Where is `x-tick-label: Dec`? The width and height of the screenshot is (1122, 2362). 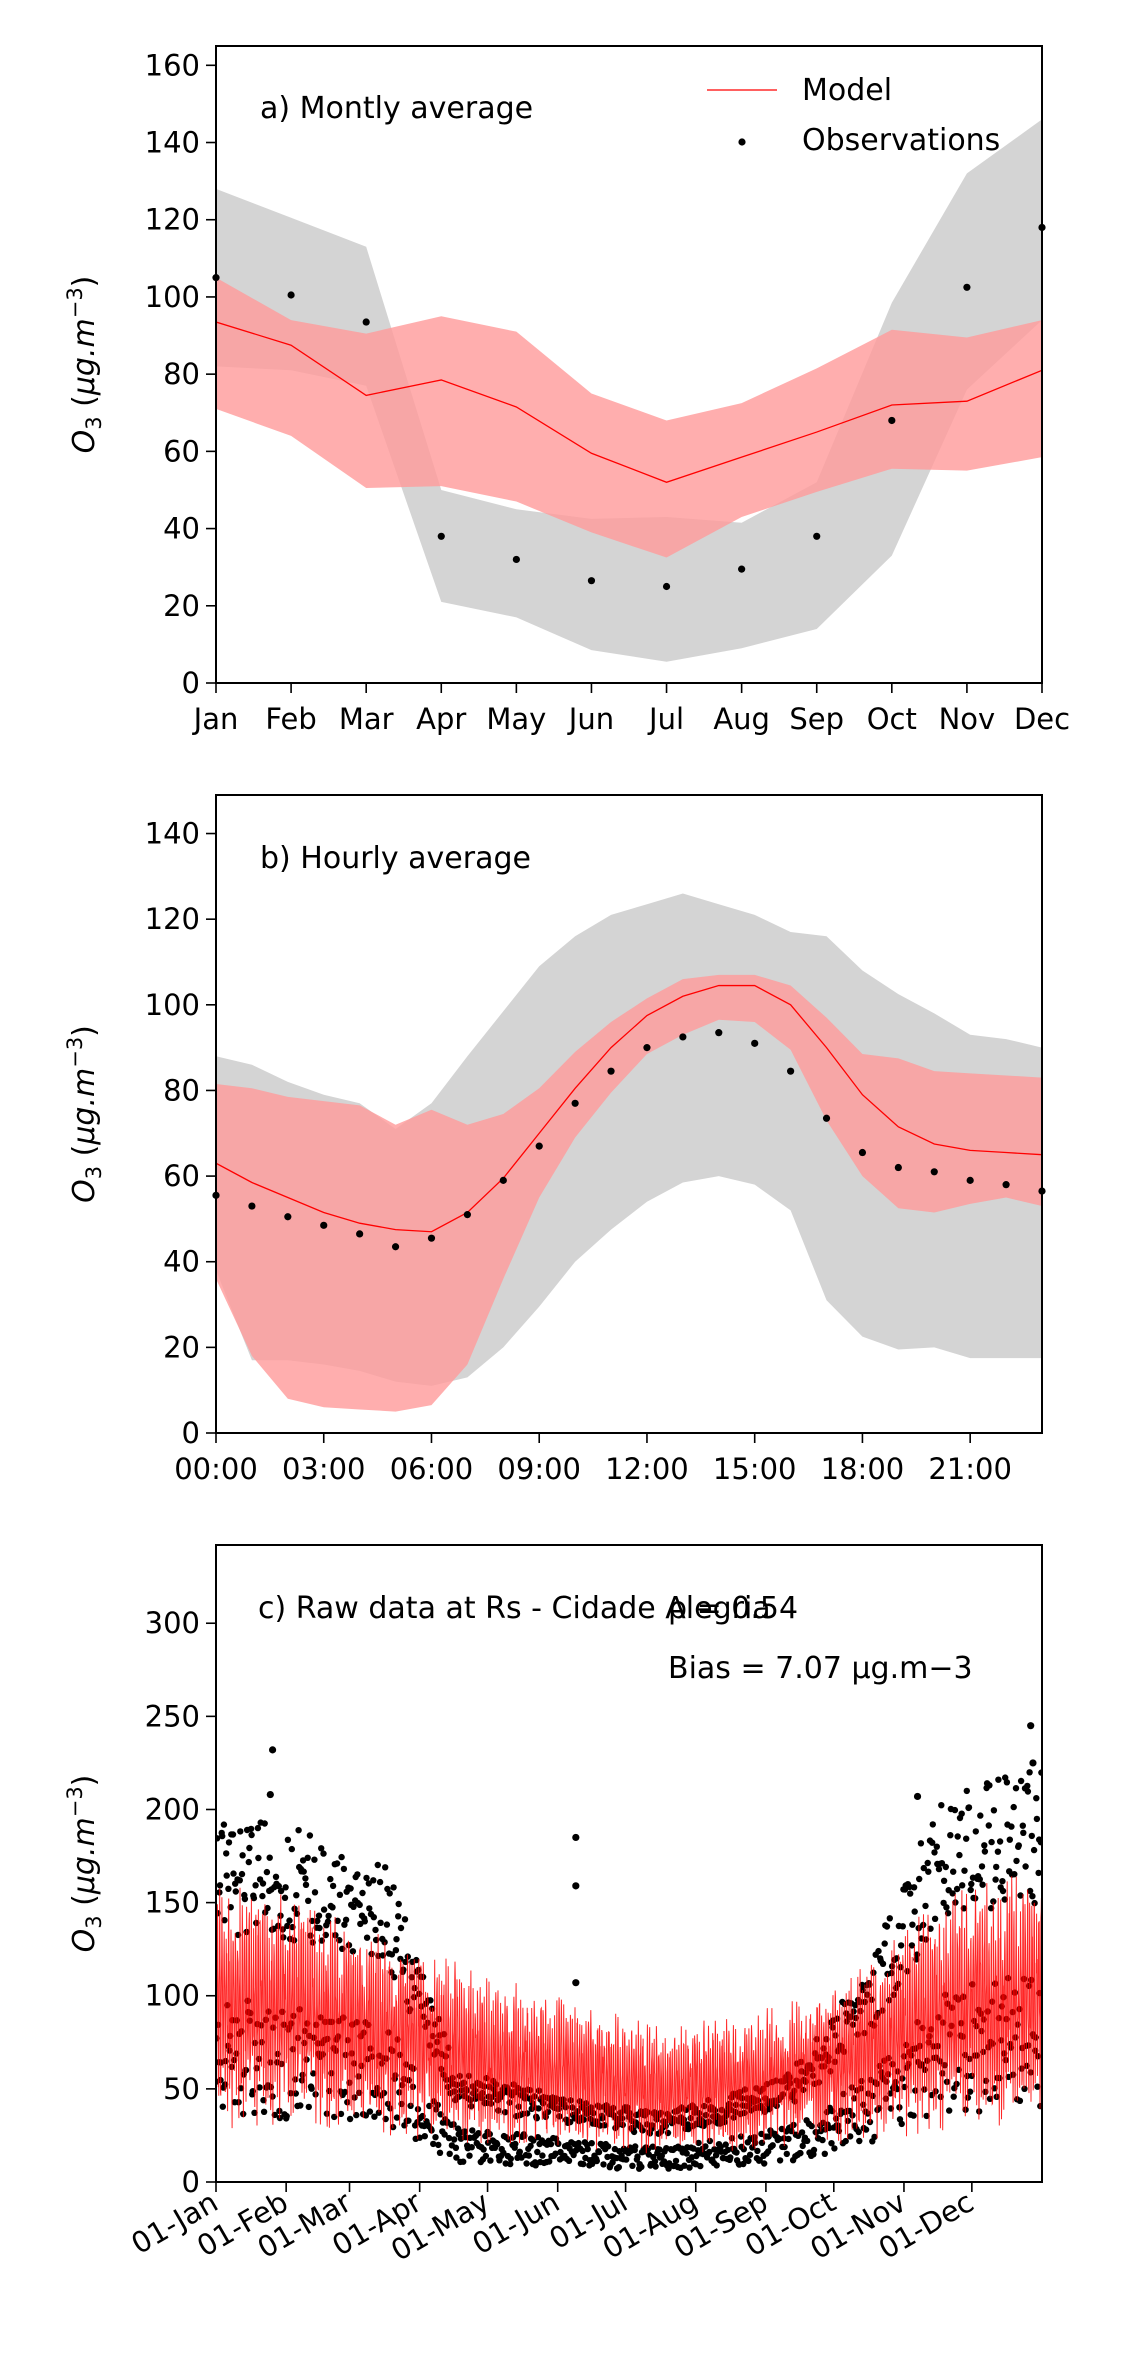 x-tick-label: Dec is located at coordinates (1042, 719).